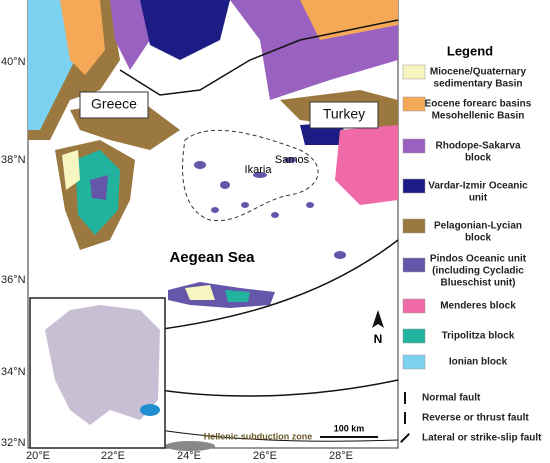 Image resolution: width=550 pixels, height=463 pixels. What do you see at coordinates (482, 438) in the screenshot?
I see `fault-label: Lateral or strike-slip fault` at bounding box center [482, 438].